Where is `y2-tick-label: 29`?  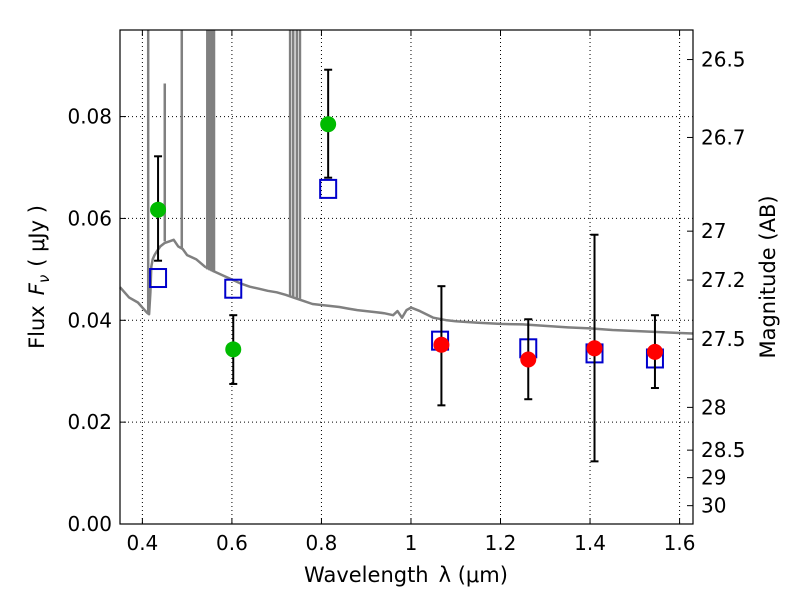
y2-tick-label: 29 is located at coordinates (713, 478).